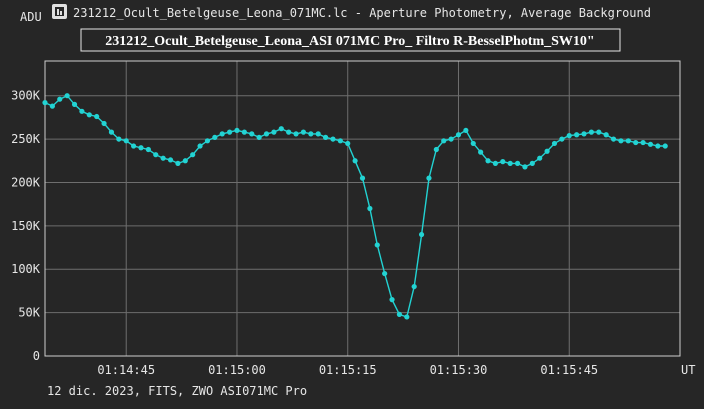 The height and width of the screenshot is (409, 704). I want to click on x-tick-label: 01:15:15, so click(348, 370).